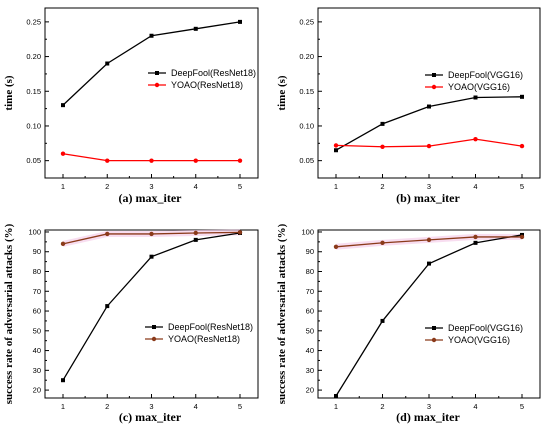 The width and height of the screenshot is (550, 428). I want to click on y-tick-label: 0.10, so click(306, 125).